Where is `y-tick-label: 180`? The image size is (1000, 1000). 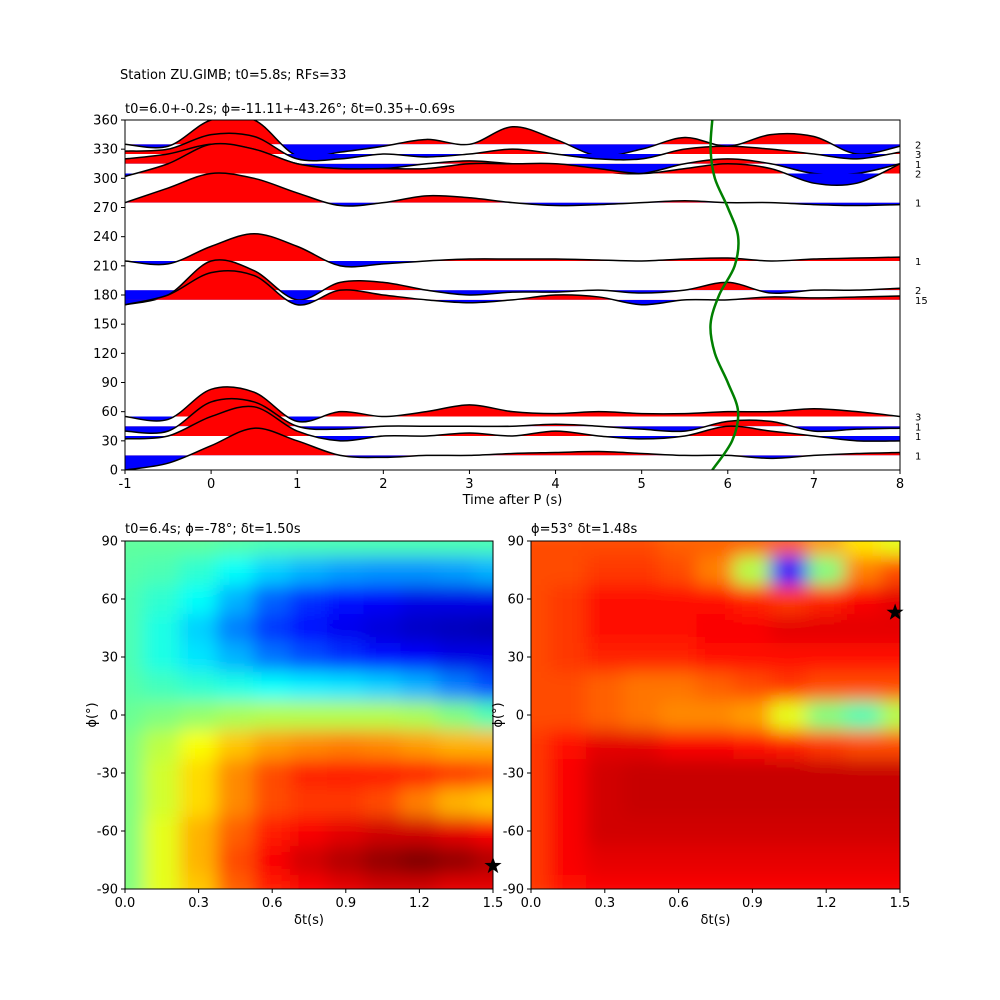
y-tick-label: 180 is located at coordinates (105, 296).